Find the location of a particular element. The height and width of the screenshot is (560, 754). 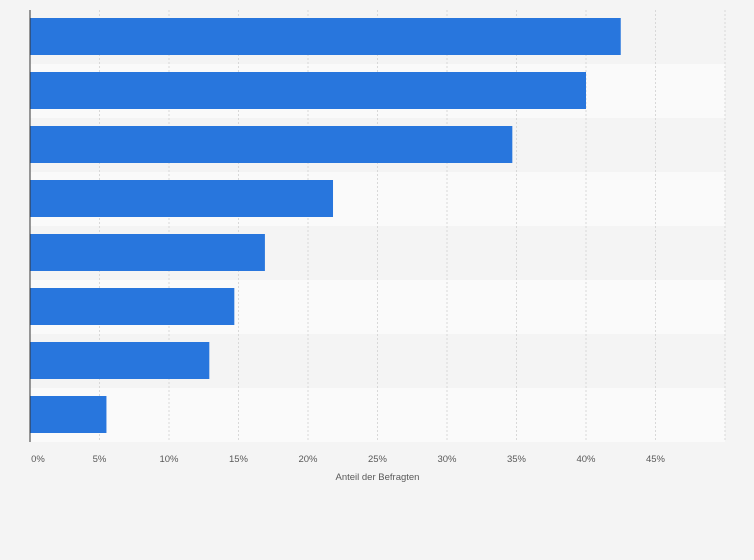

x-tick-labels: 0% 5% 10% 15% 20% 25% 30% 35% 40% 45% is located at coordinates (348, 459).